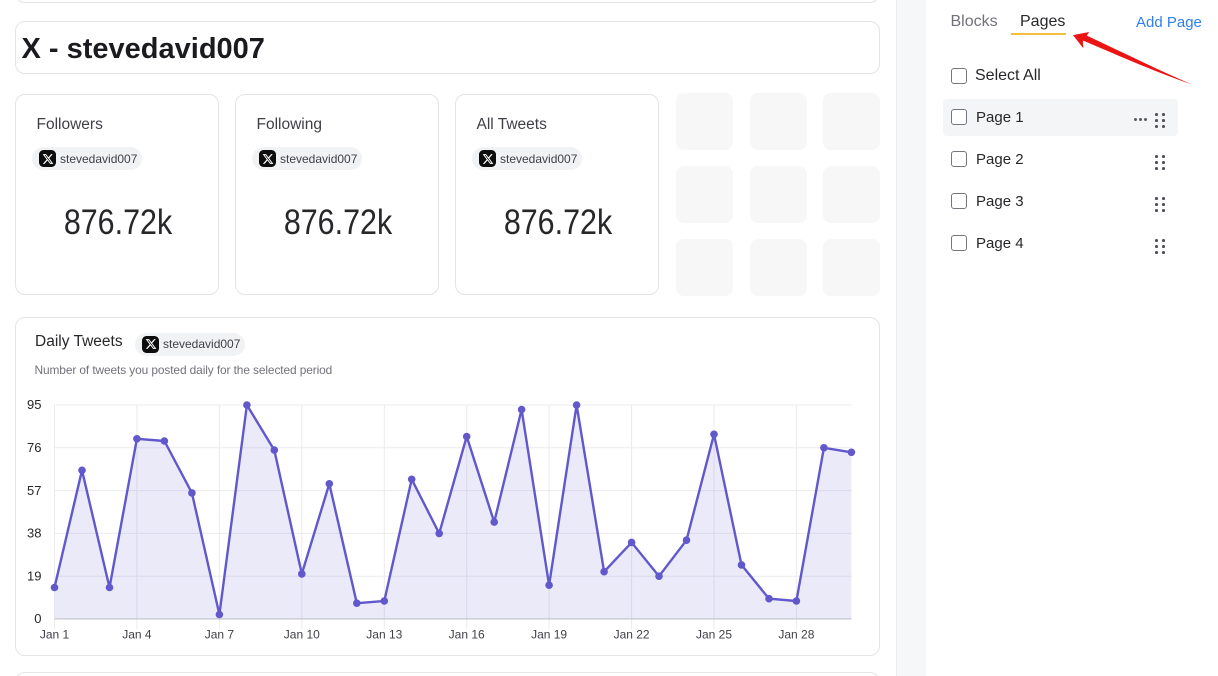 This screenshot has width=1218, height=676. What do you see at coordinates (302, 635) in the screenshot?
I see `svg-text: Jan 10` at bounding box center [302, 635].